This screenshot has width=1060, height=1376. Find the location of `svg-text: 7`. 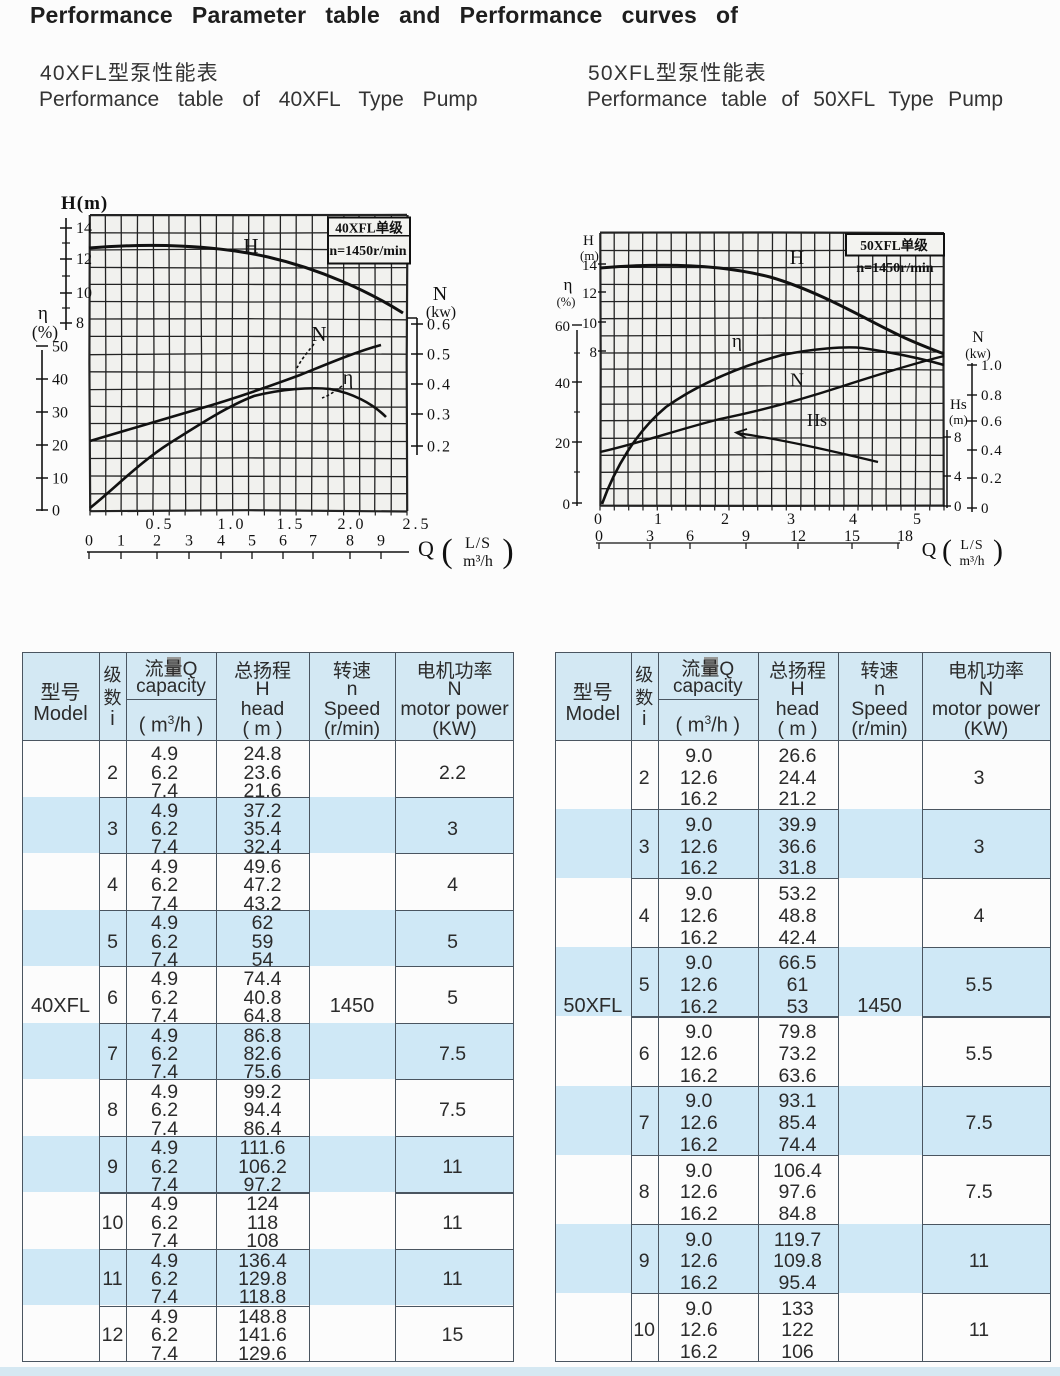

svg-text: 7 is located at coordinates (313, 541).